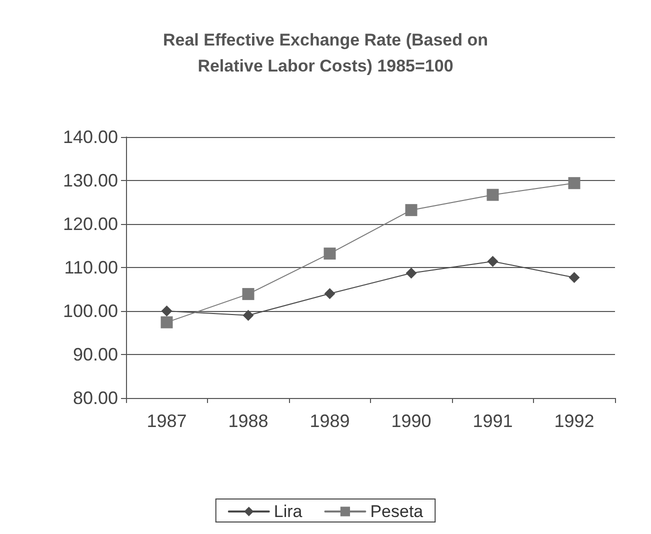  Describe the element at coordinates (492, 421) in the screenshot. I see `x-tick-label: 1991` at that location.